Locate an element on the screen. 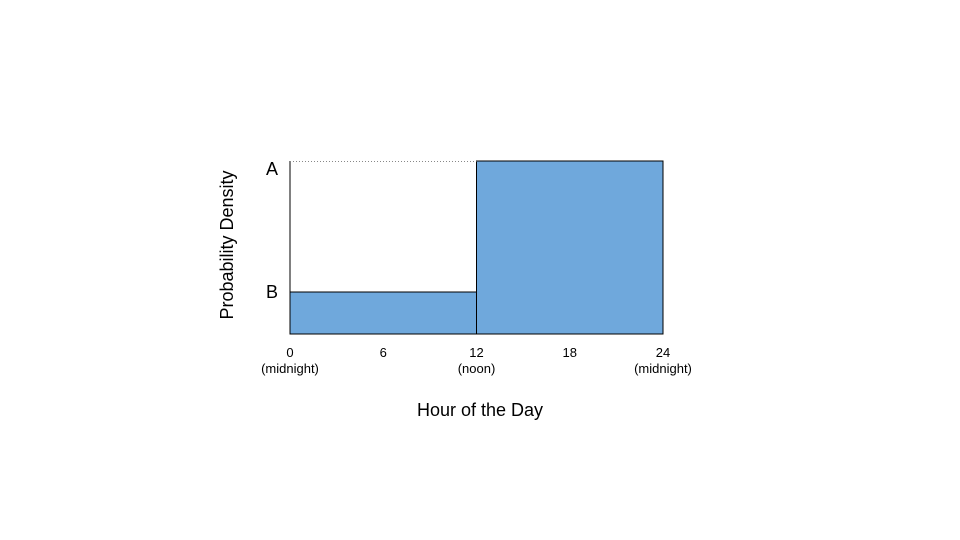  x-ticks: 0(midnight)6 12(noon)18 24(midnight) is located at coordinates (476, 360).